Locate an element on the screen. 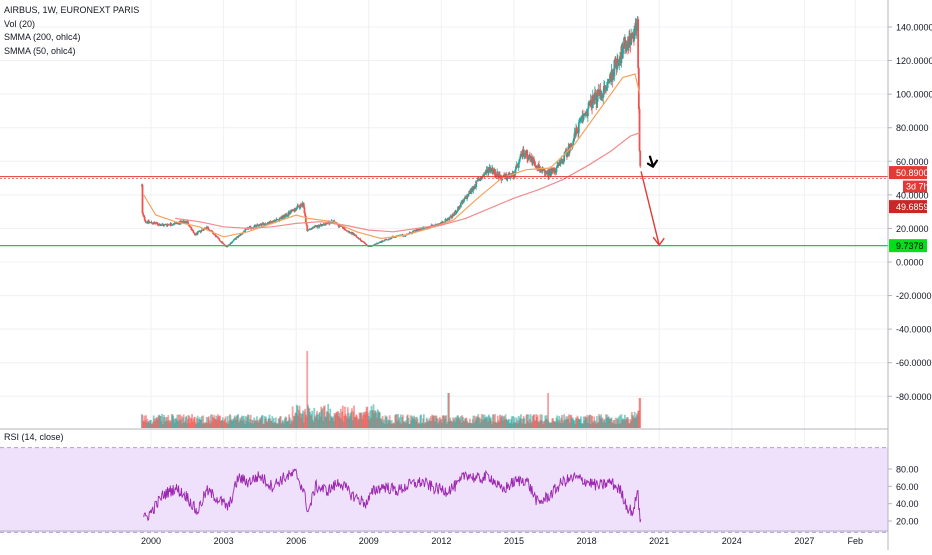 This screenshot has width=932, height=555. countdown-tag-bg is located at coordinates (915, 186).